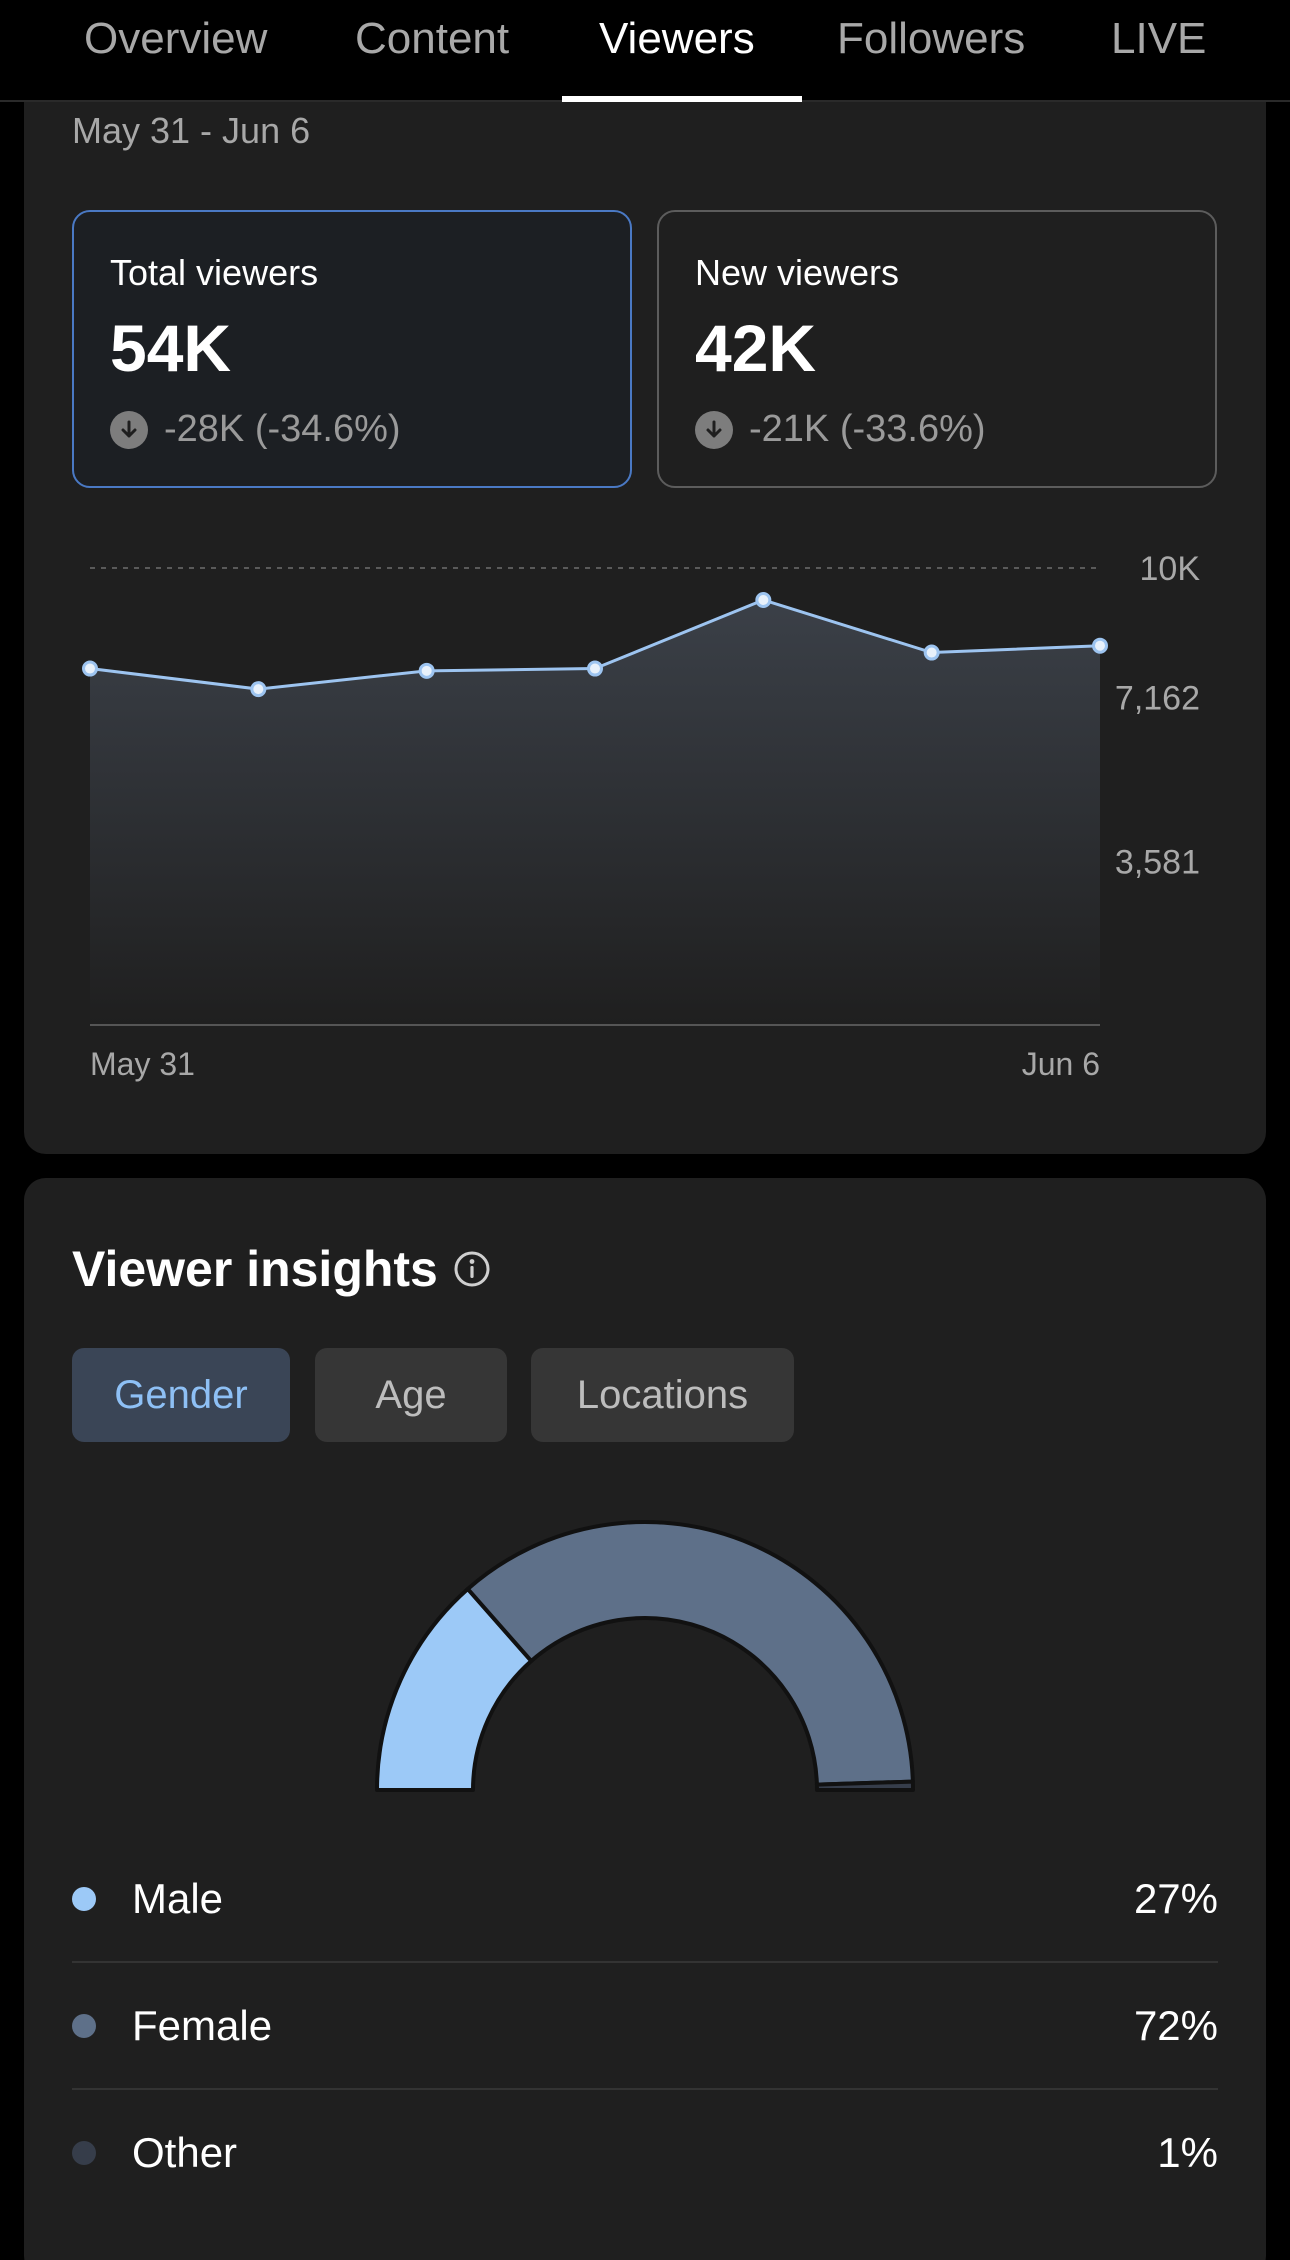 The width and height of the screenshot is (1290, 2260). What do you see at coordinates (191, 130) in the screenshot?
I see `date-range: May 31 - Jun 6` at bounding box center [191, 130].